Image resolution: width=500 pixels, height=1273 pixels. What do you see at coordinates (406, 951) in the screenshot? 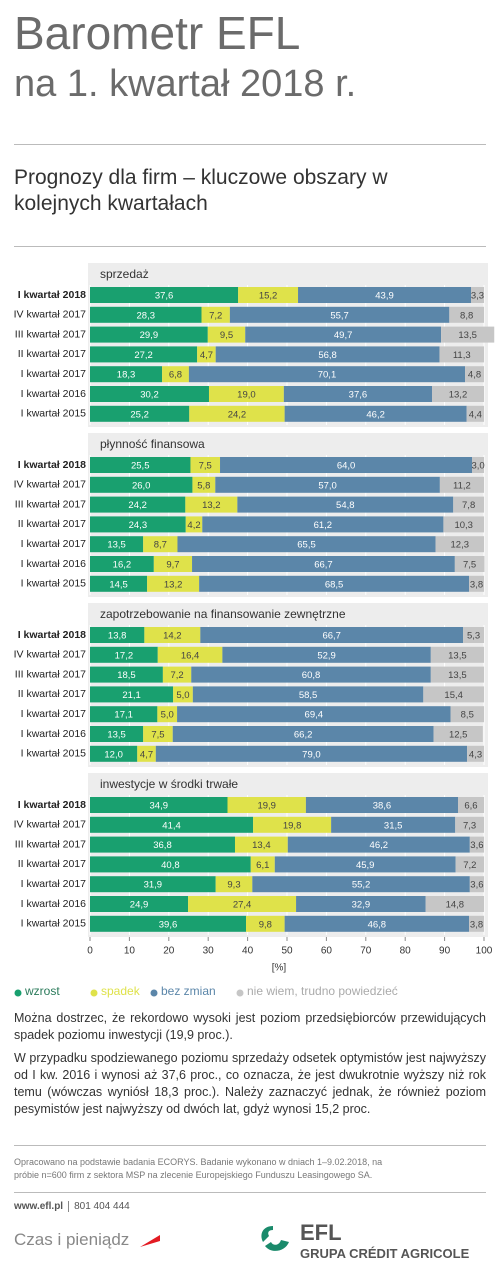
I see `x-tick-label: 80` at bounding box center [406, 951].